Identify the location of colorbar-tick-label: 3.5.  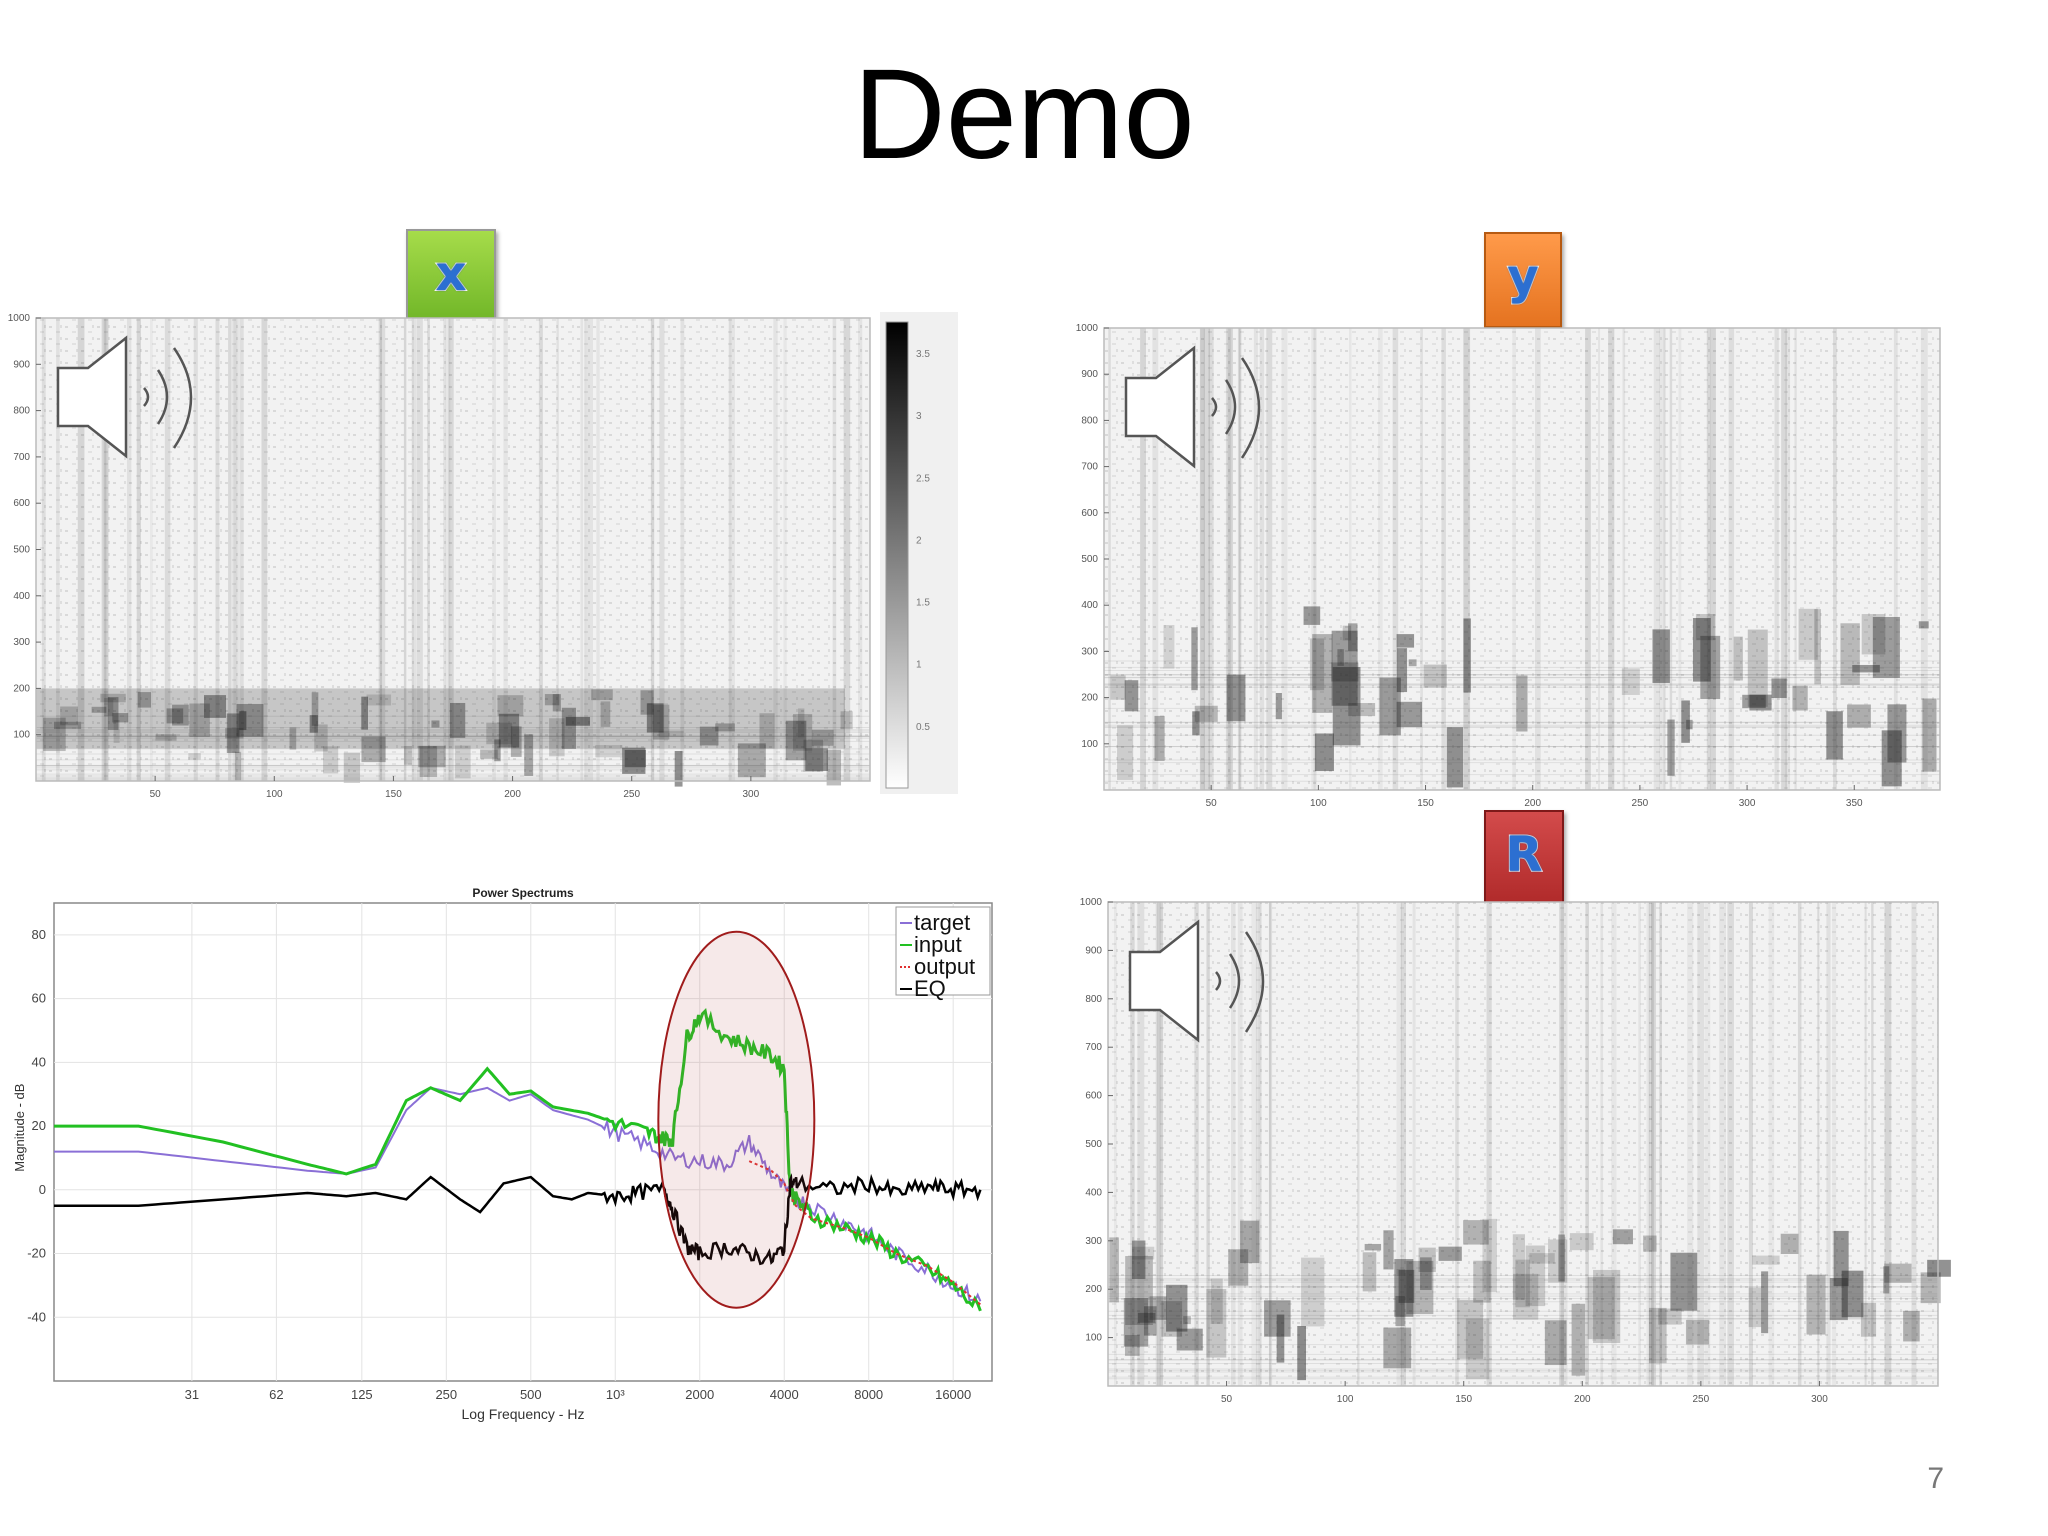
(923, 354).